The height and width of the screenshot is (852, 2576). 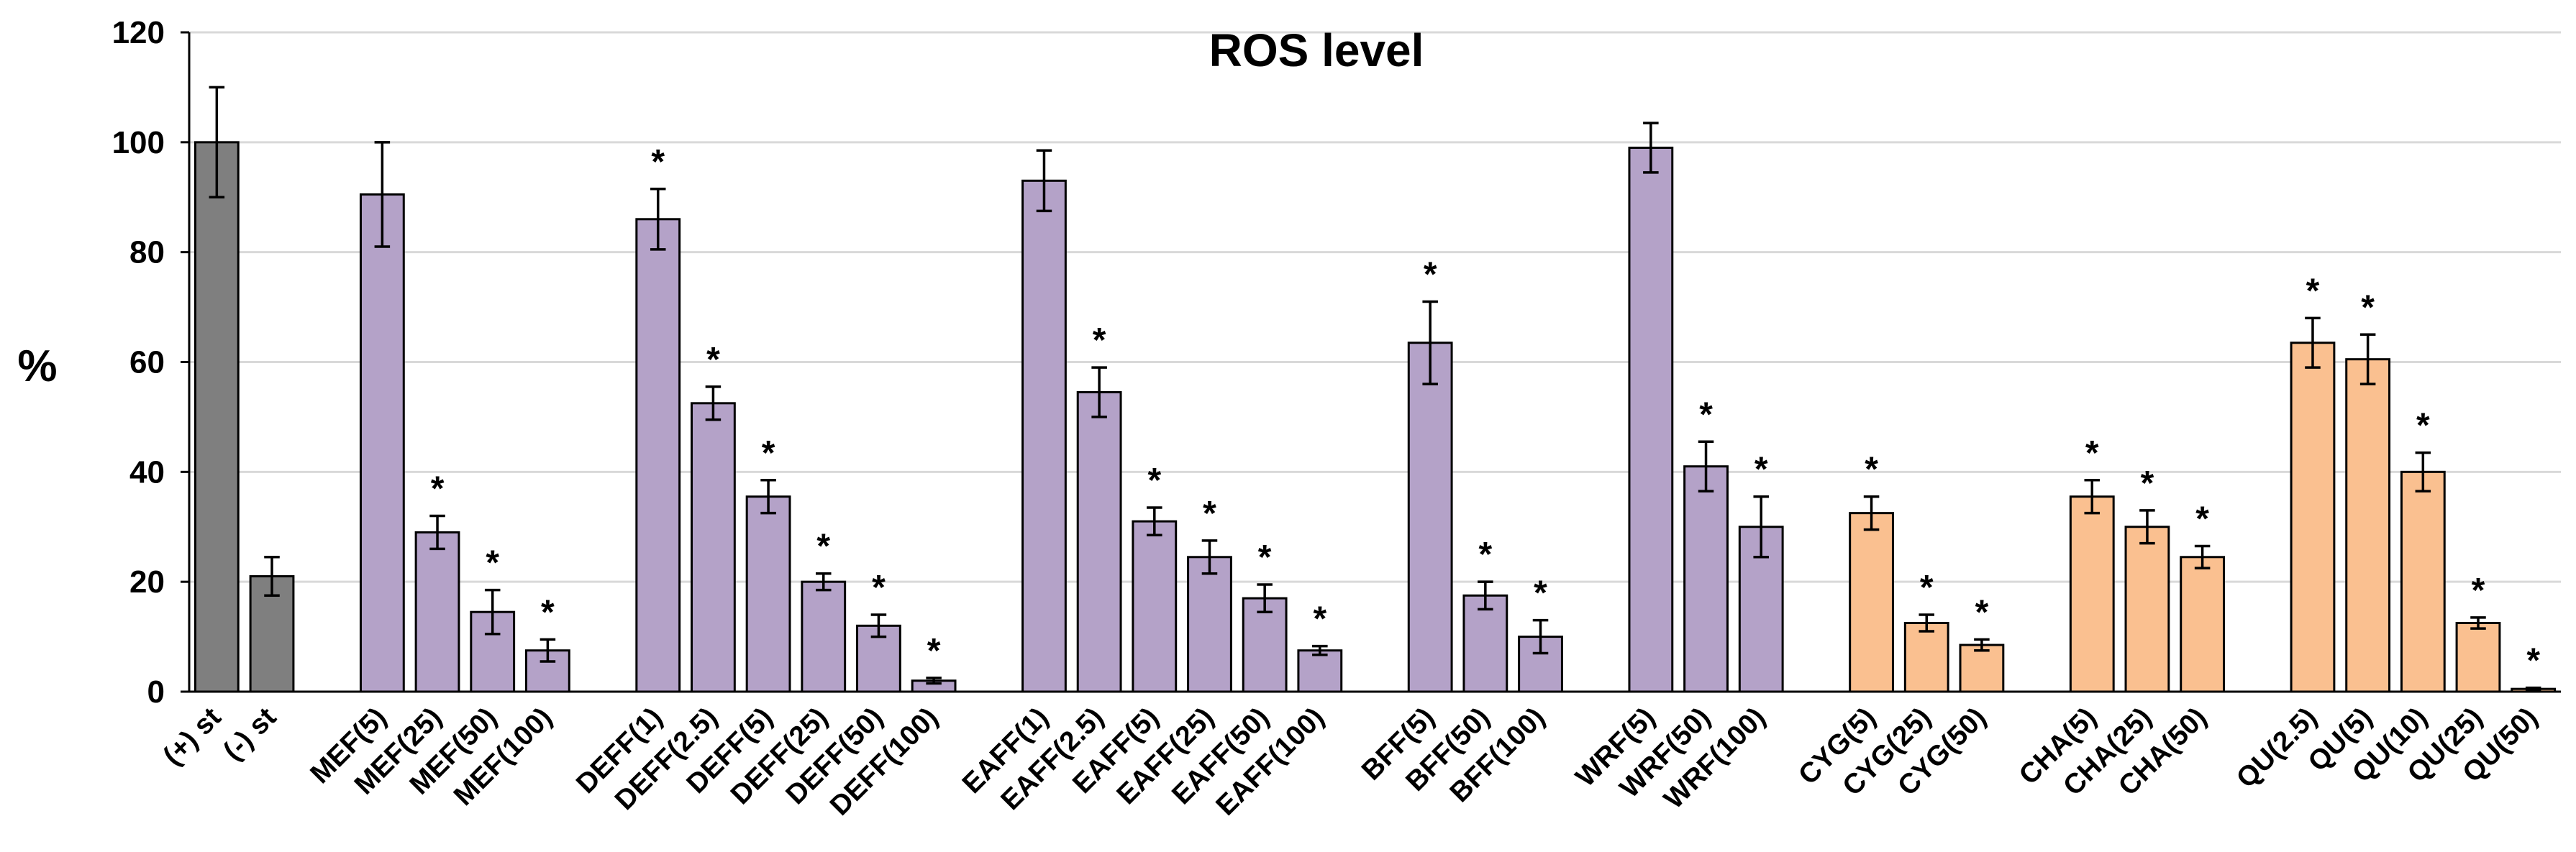 What do you see at coordinates (147, 582) in the screenshot?
I see `y-tick-label: 20` at bounding box center [147, 582].